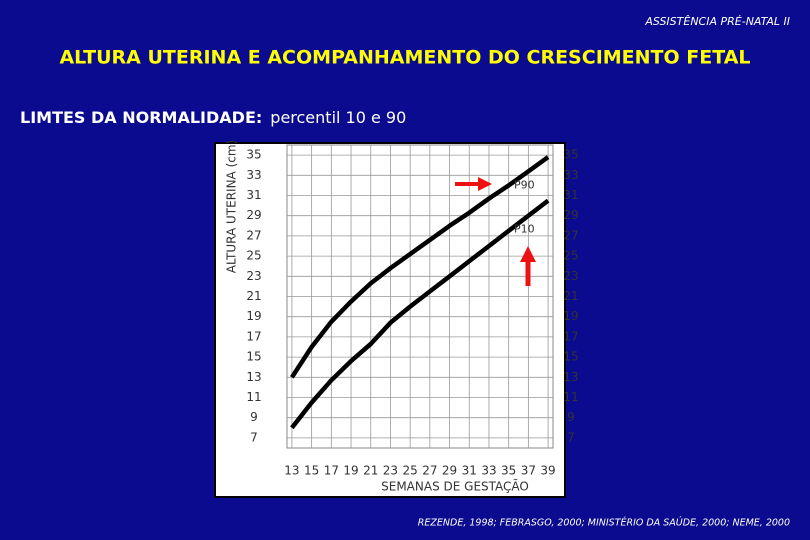 This screenshot has width=810, height=540. I want to click on y-tick-label: 17, so click(253, 336).